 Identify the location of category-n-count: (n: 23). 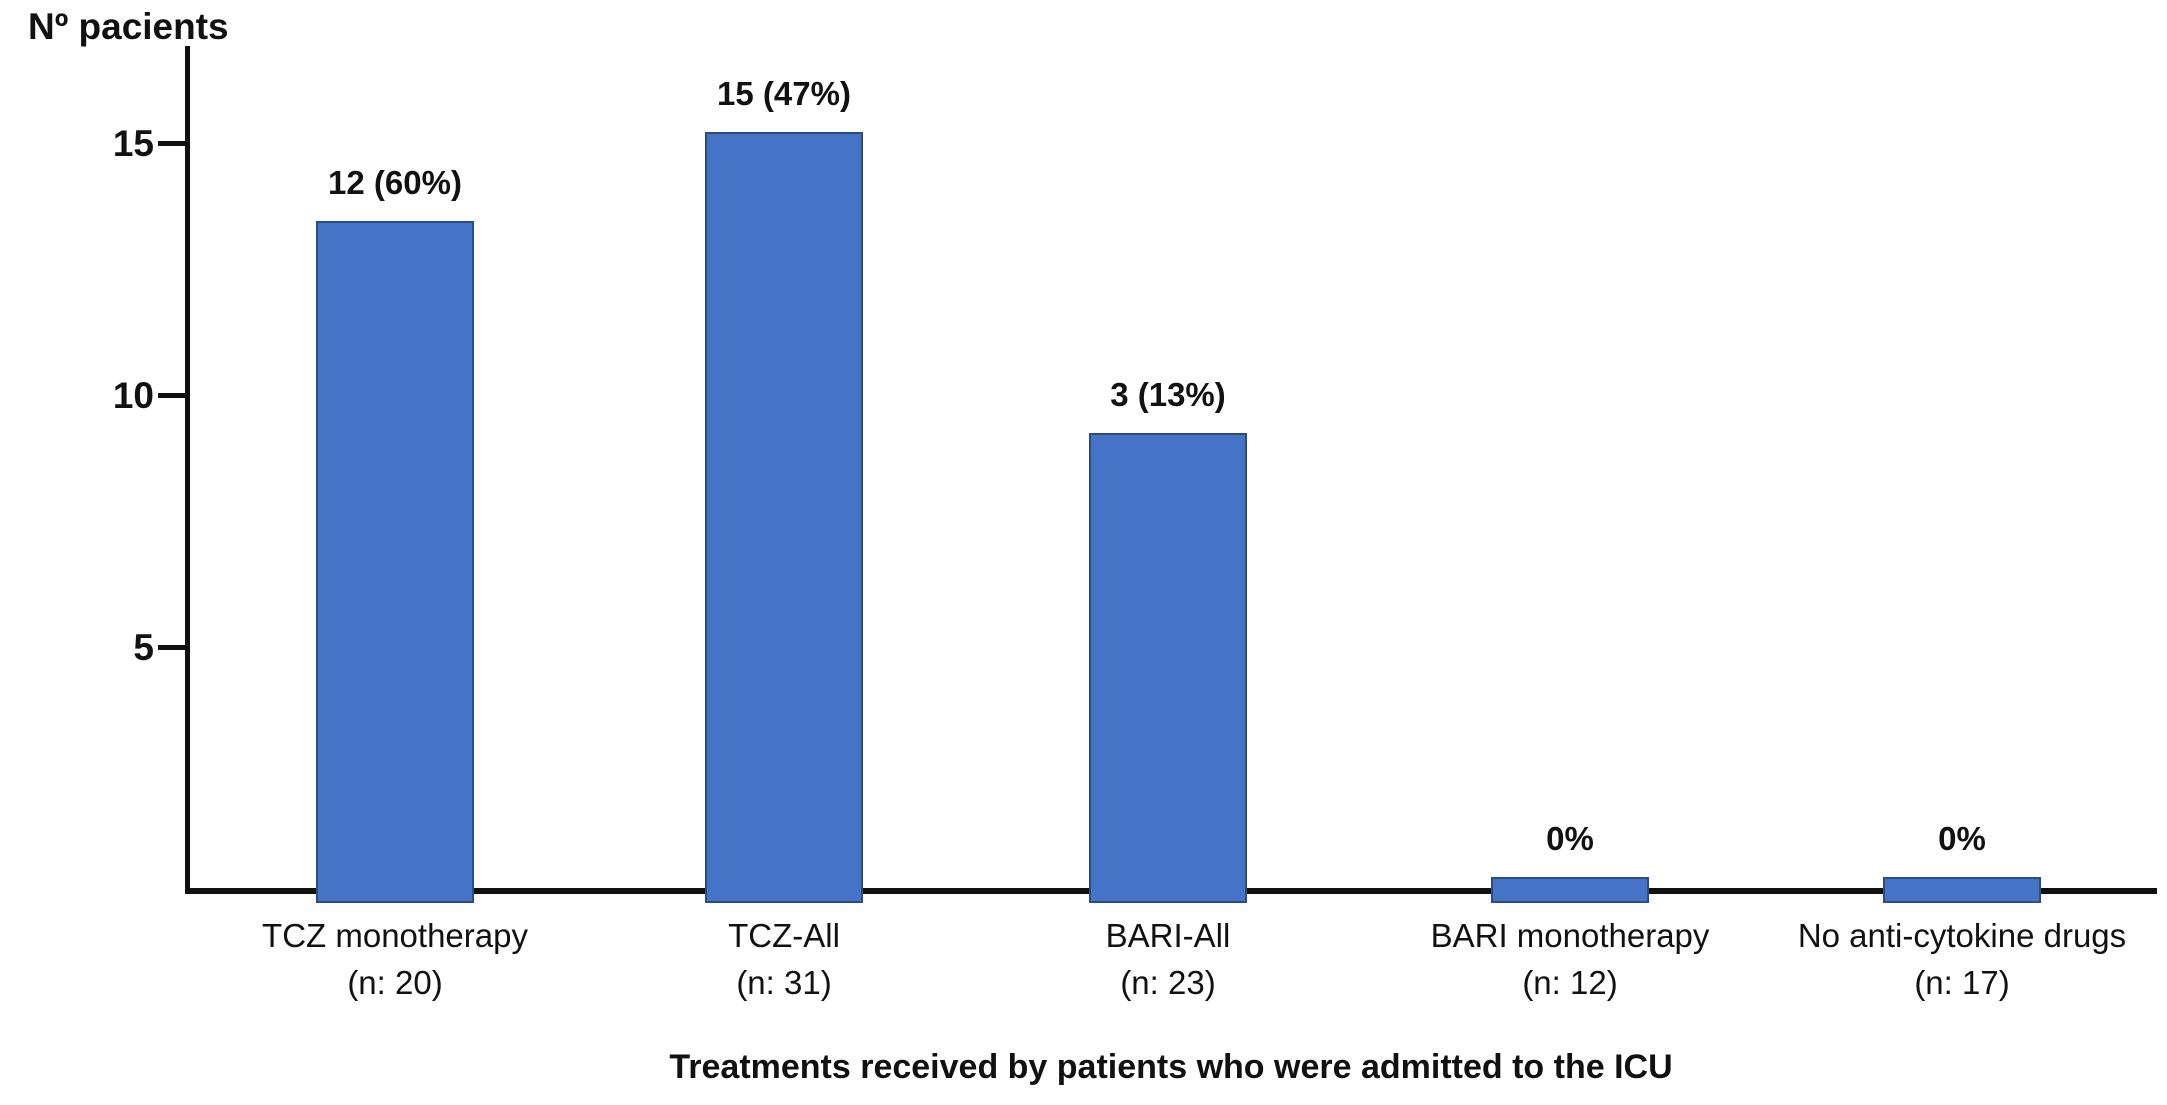
(1168, 982).